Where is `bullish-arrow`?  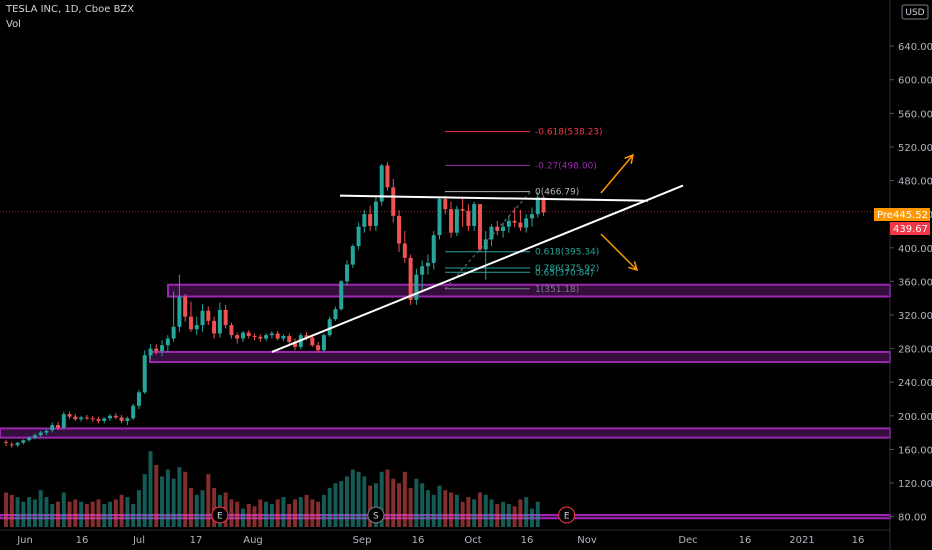
bullish-arrow is located at coordinates (617, 173).